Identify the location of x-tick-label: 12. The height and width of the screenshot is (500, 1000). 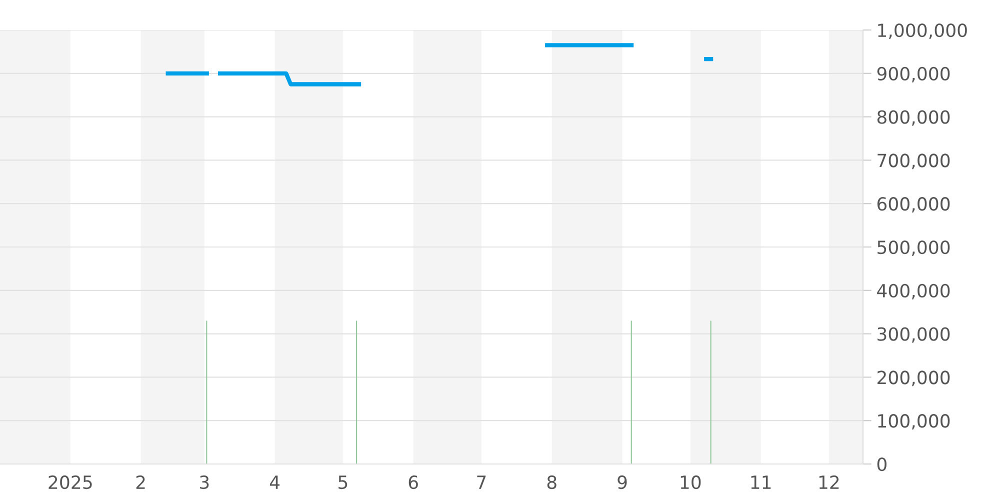
(829, 482).